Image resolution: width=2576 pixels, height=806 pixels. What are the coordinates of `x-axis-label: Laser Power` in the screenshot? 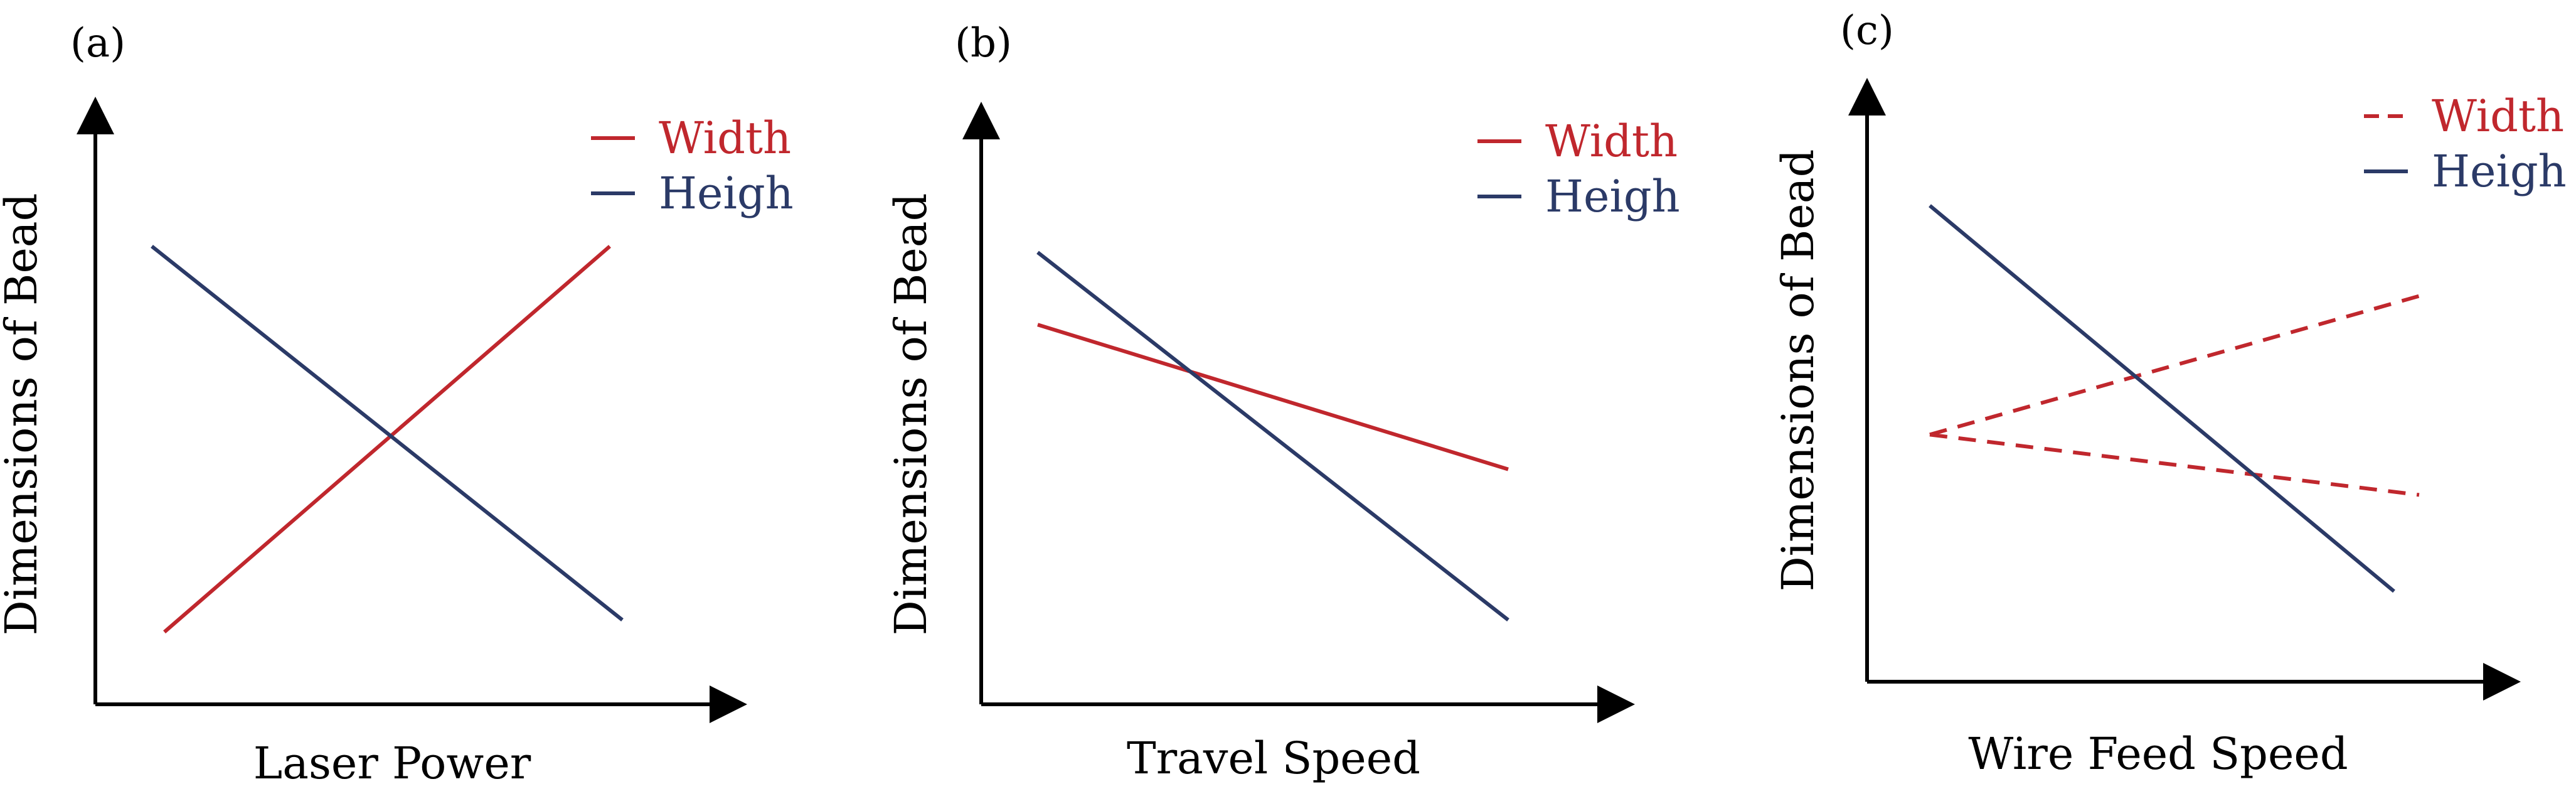 It's located at (392, 763).